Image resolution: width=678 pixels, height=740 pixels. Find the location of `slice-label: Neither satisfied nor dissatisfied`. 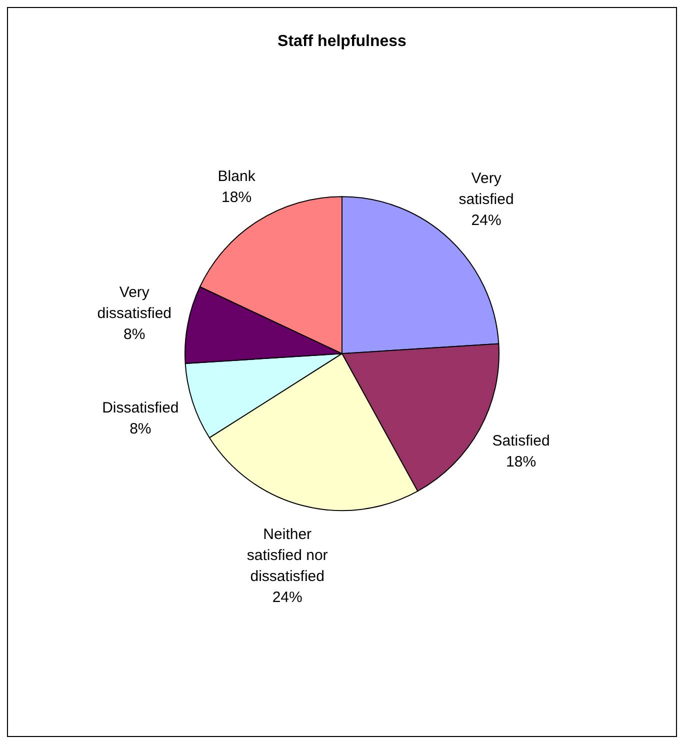

slice-label: Neither satisfied nor dissatisfied is located at coordinates (287, 556).